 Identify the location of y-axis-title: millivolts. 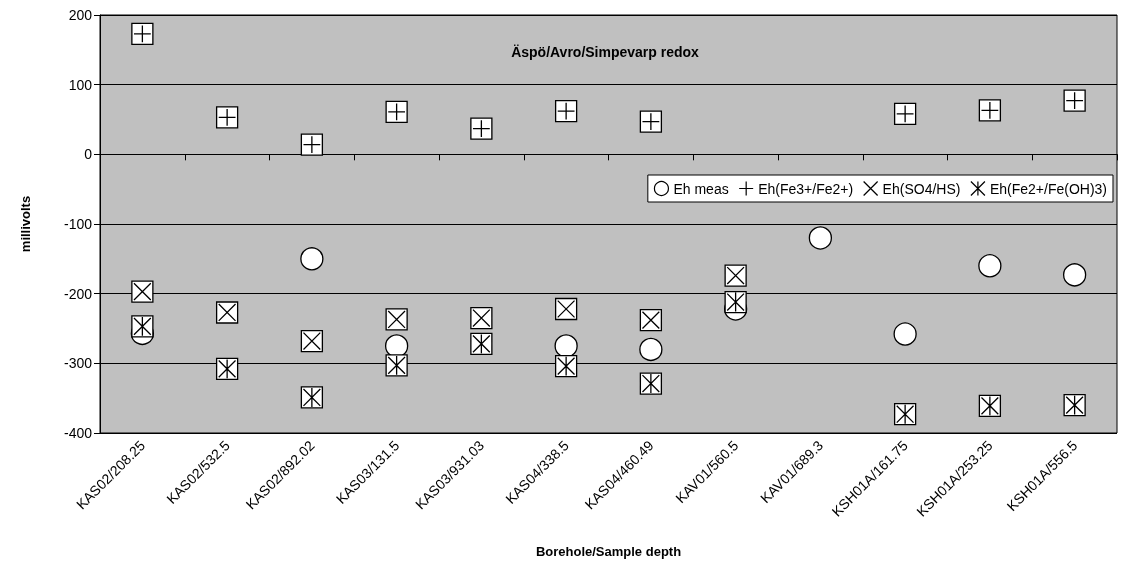
(25, 224).